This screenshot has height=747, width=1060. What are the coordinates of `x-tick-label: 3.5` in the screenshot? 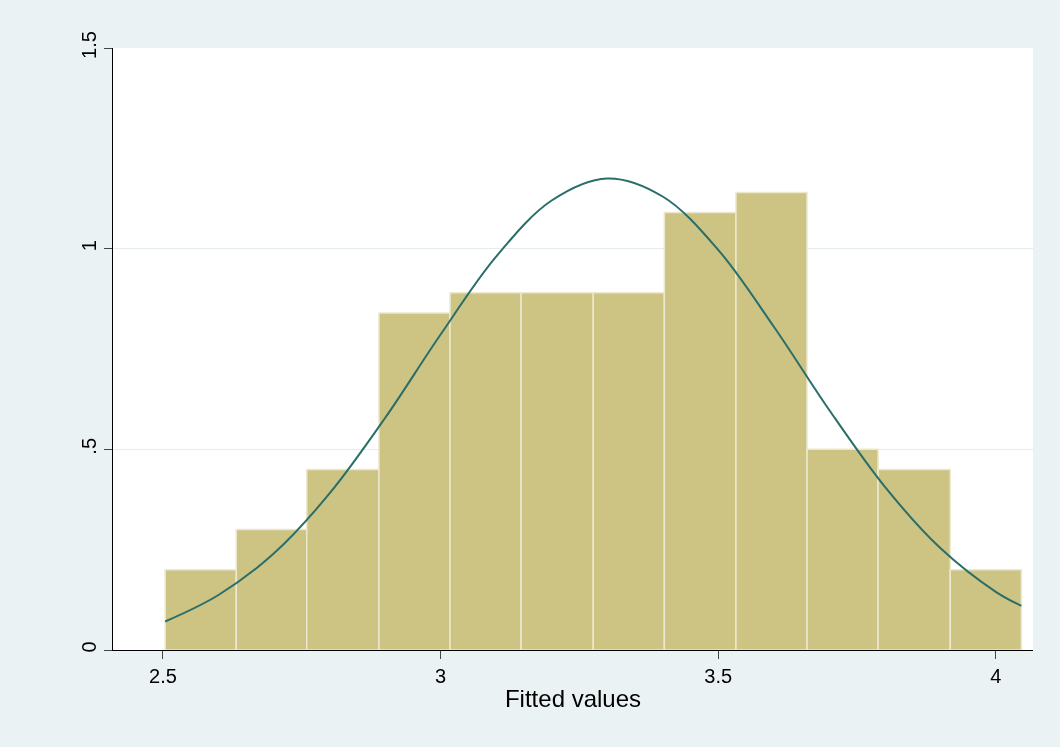 It's located at (718, 676).